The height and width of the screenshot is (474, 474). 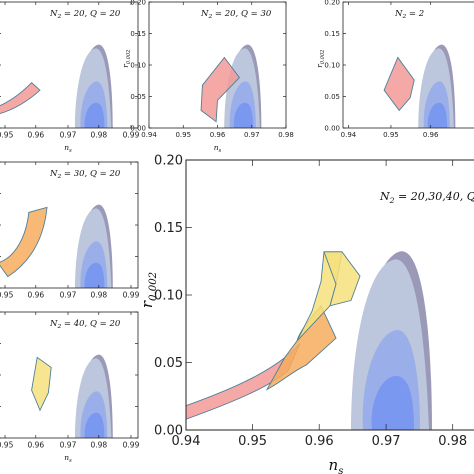 I want to click on panel-middle-left: 0.95 0.96 0.97 0.98 0.99 N2 = 30, Q = 20, so click(x=70, y=230).